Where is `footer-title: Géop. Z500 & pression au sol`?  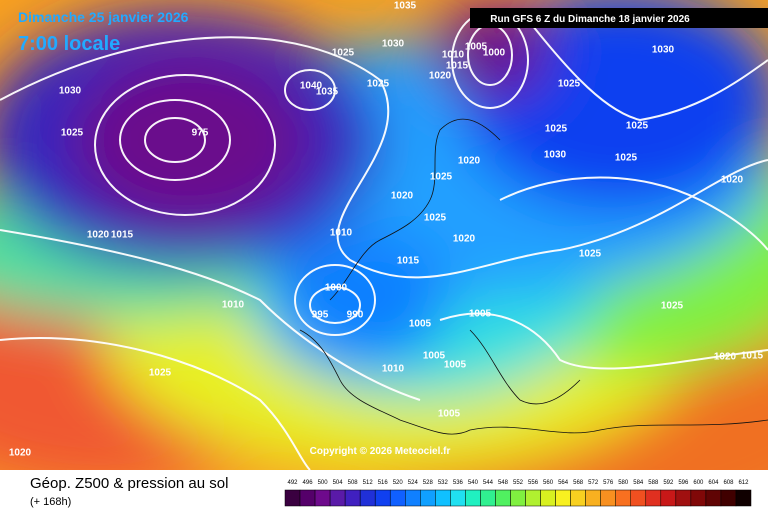 footer-title: Géop. Z500 & pression au sol is located at coordinates (129, 483).